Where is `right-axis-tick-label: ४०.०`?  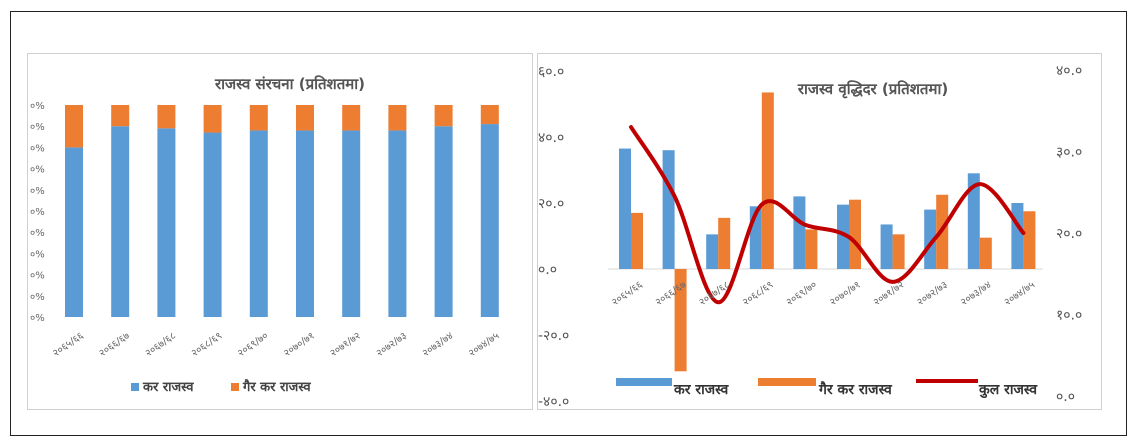
right-axis-tick-label: ४०.० is located at coordinates (1069, 71).